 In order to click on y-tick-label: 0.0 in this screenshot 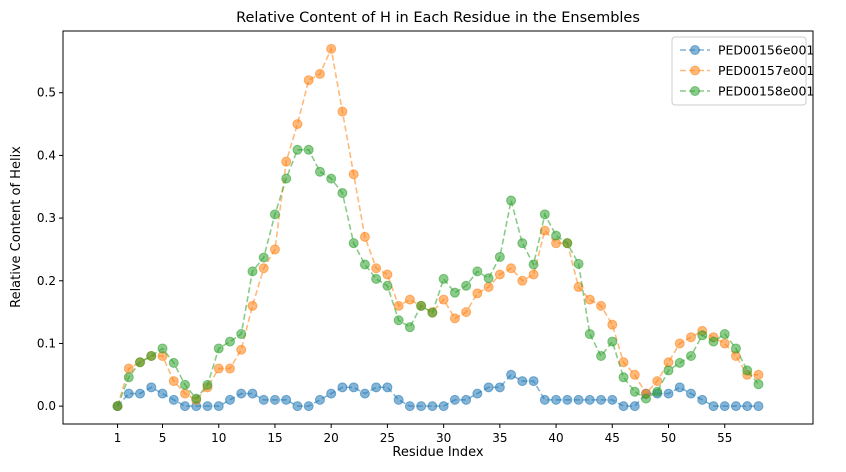, I will do `click(46, 406)`.